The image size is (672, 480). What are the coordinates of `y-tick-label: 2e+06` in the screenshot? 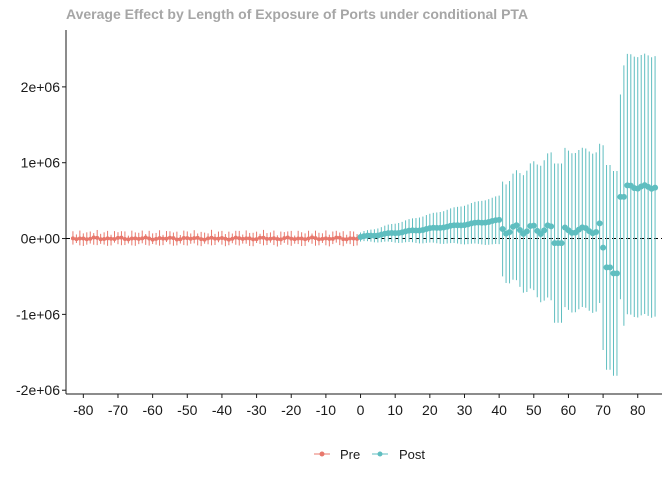 It's located at (41, 87).